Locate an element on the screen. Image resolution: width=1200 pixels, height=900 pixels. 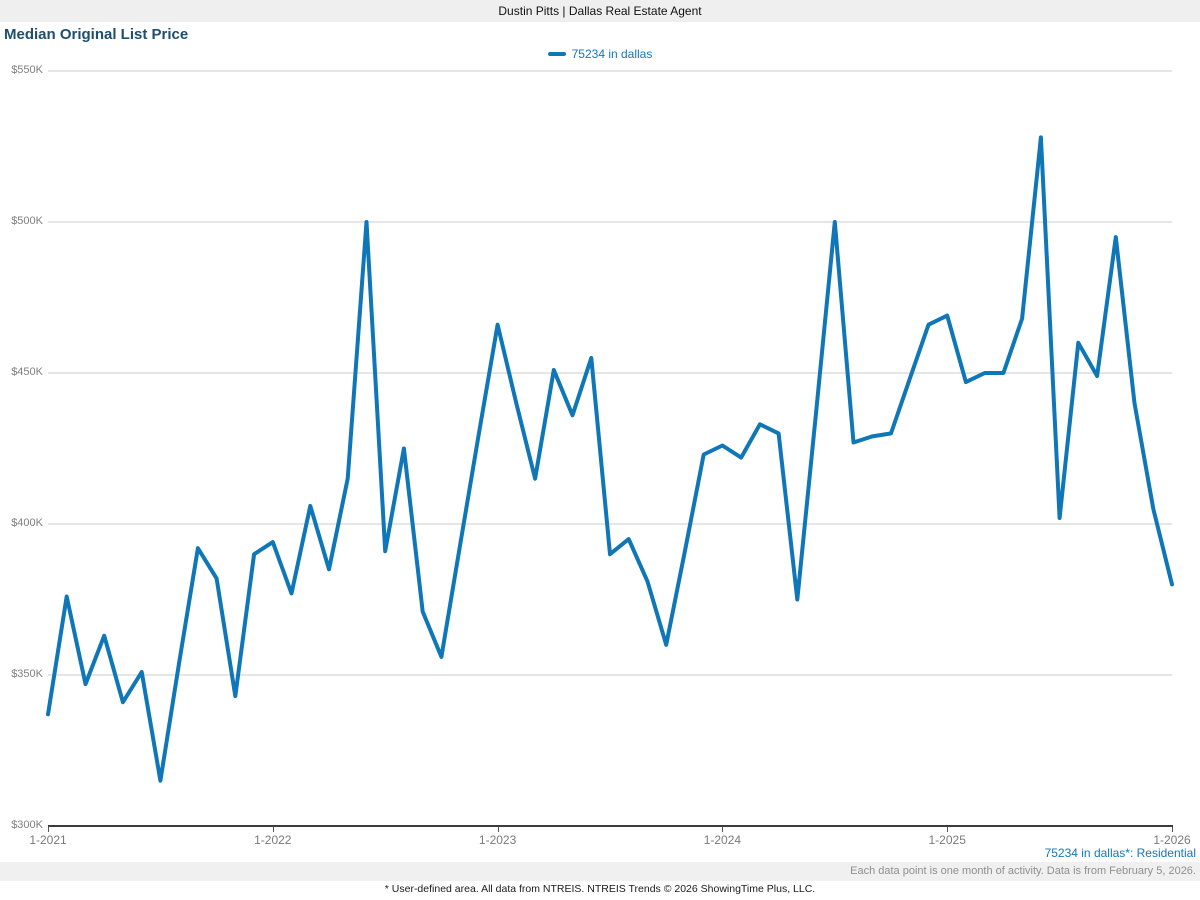
y-axis-label: $300K is located at coordinates (27, 825).